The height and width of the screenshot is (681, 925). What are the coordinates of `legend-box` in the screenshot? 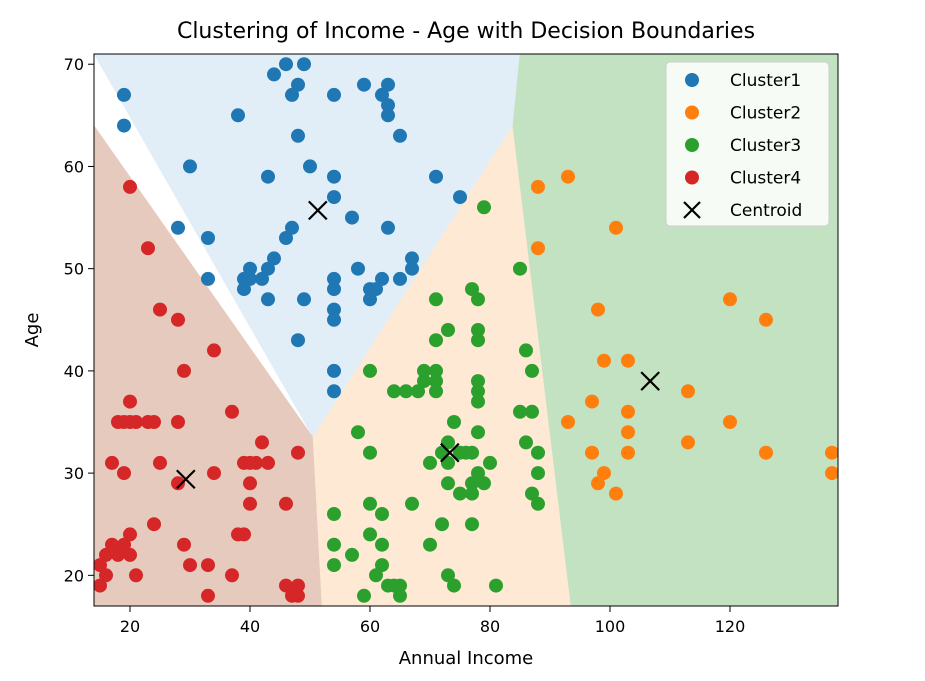 It's located at (747, 144).